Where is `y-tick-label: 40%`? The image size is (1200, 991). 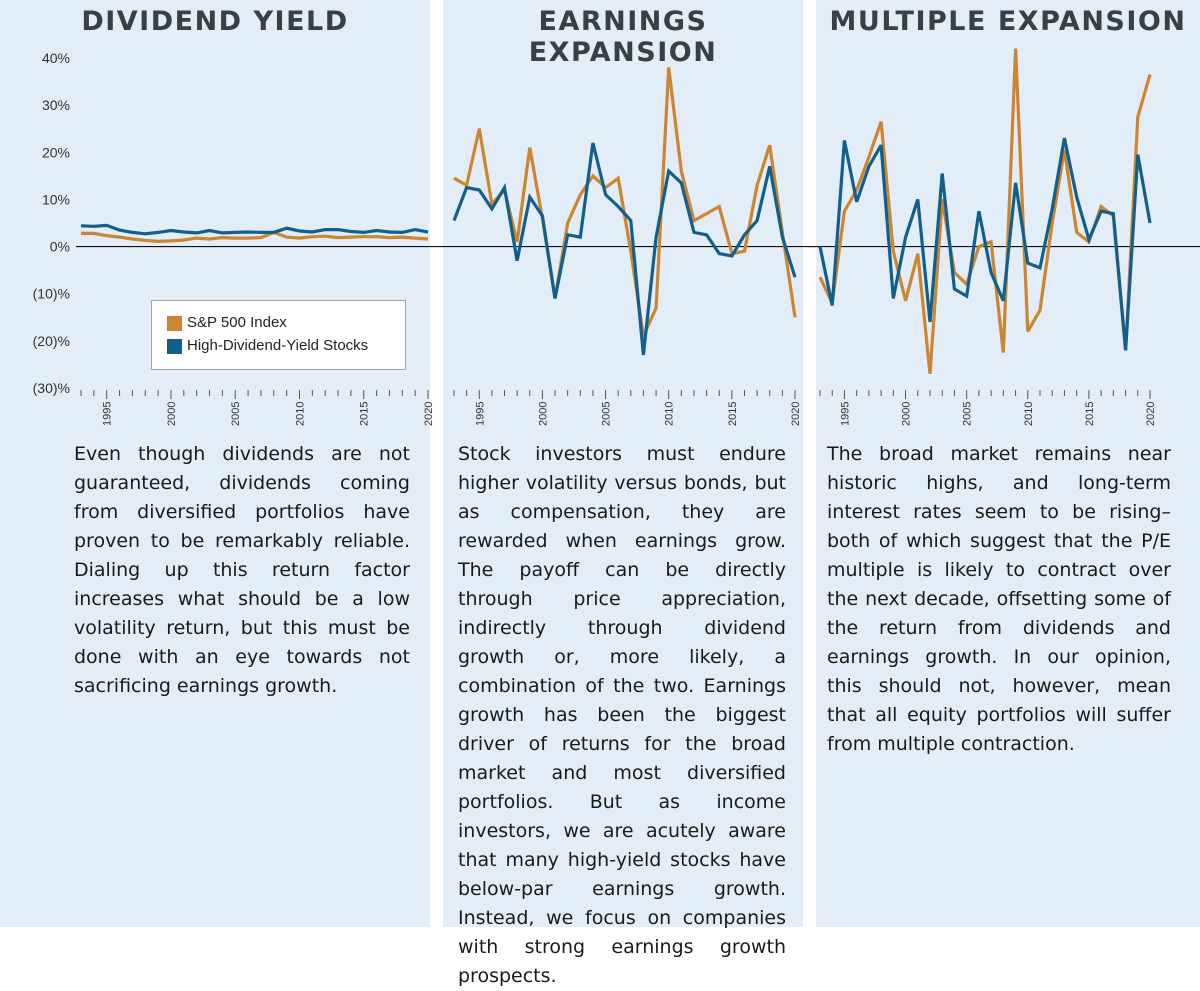
y-tick-label: 40% is located at coordinates (56, 58).